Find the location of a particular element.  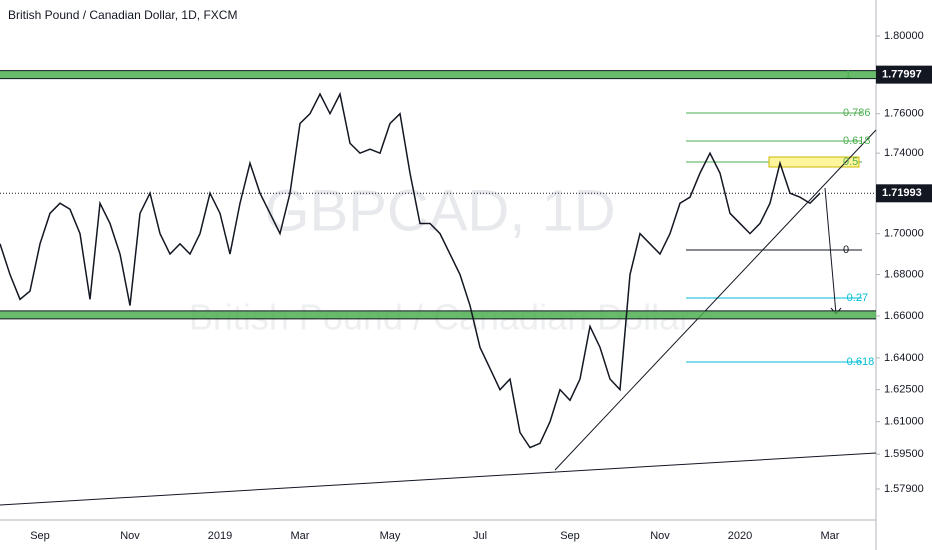

price-label: 1.71993 is located at coordinates (902, 193).